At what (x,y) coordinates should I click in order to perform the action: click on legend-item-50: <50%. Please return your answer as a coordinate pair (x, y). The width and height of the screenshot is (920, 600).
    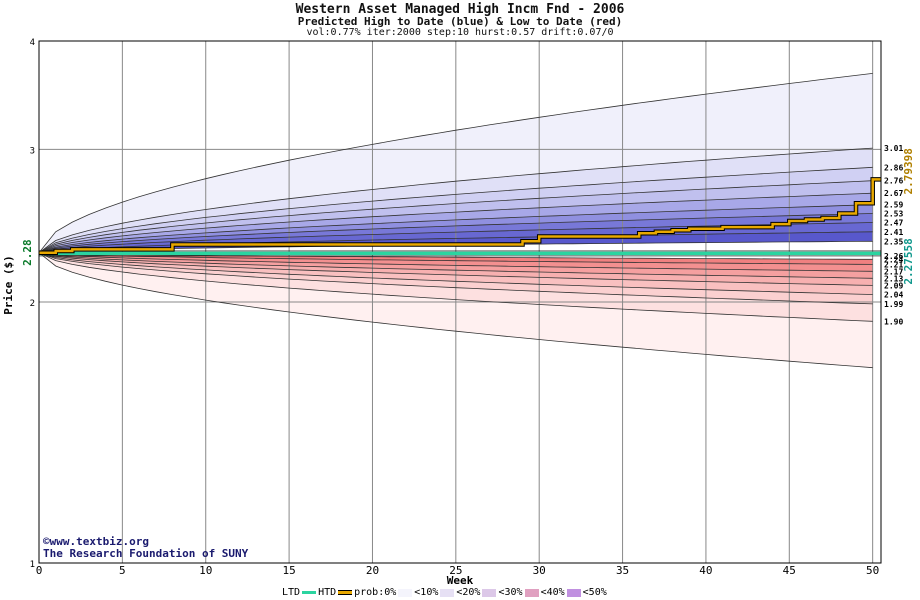
    Looking at the image, I should click on (594, 592).